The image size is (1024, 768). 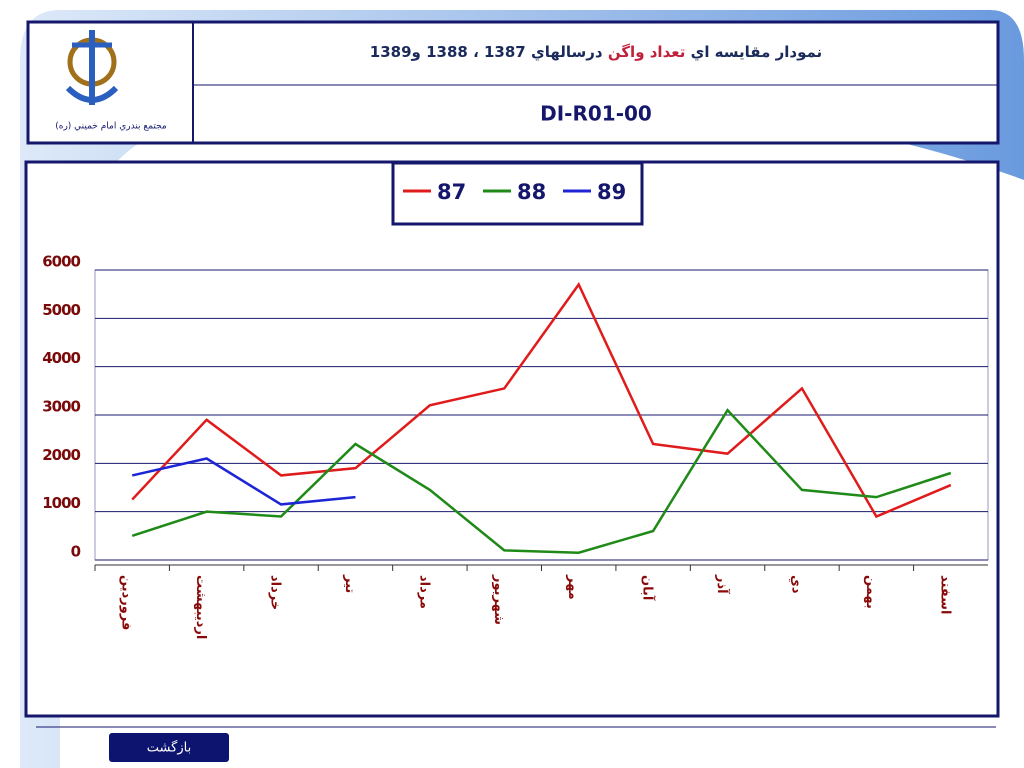 What do you see at coordinates (498, 599) in the screenshot?
I see `x-tick-label: شهريور` at bounding box center [498, 599].